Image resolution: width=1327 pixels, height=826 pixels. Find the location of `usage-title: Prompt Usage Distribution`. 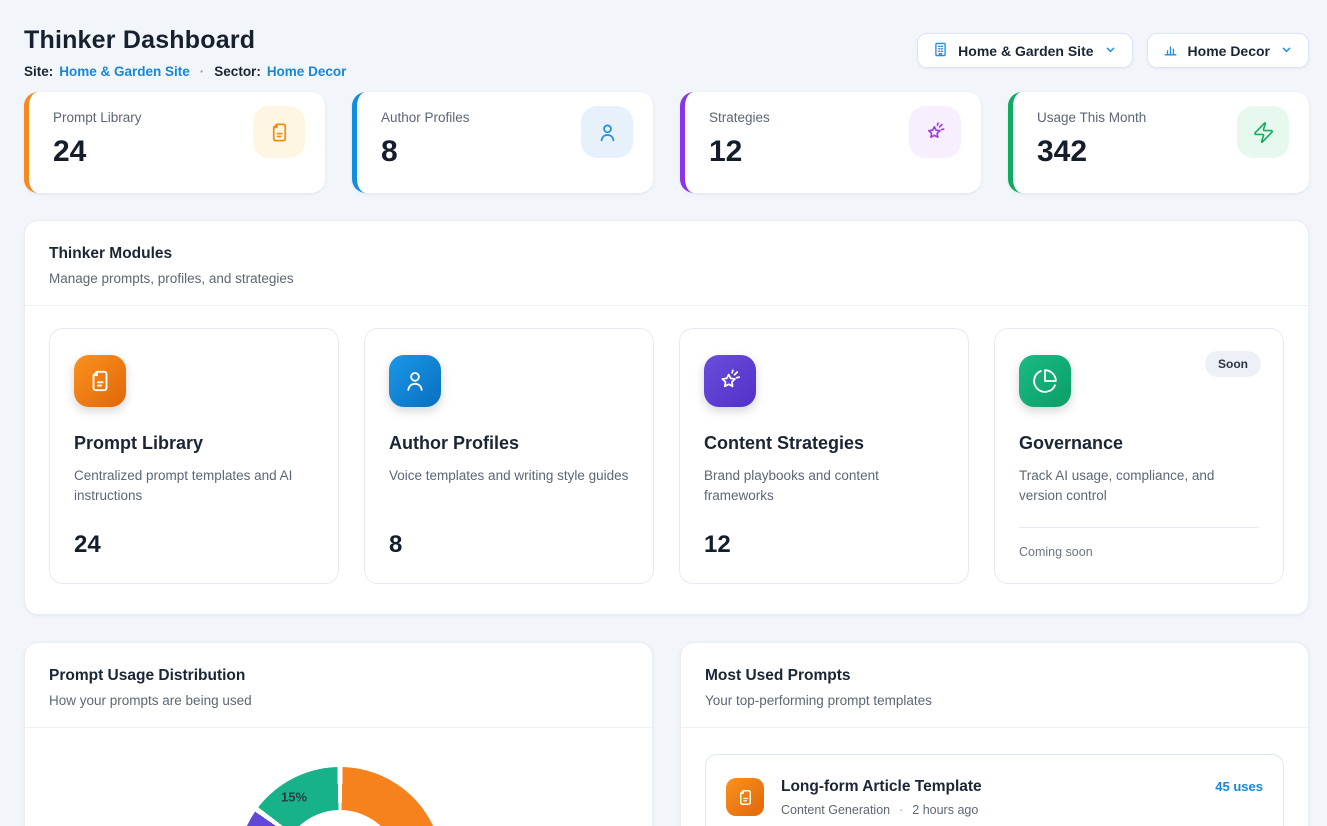

usage-title: Prompt Usage Distribution is located at coordinates (147, 675).